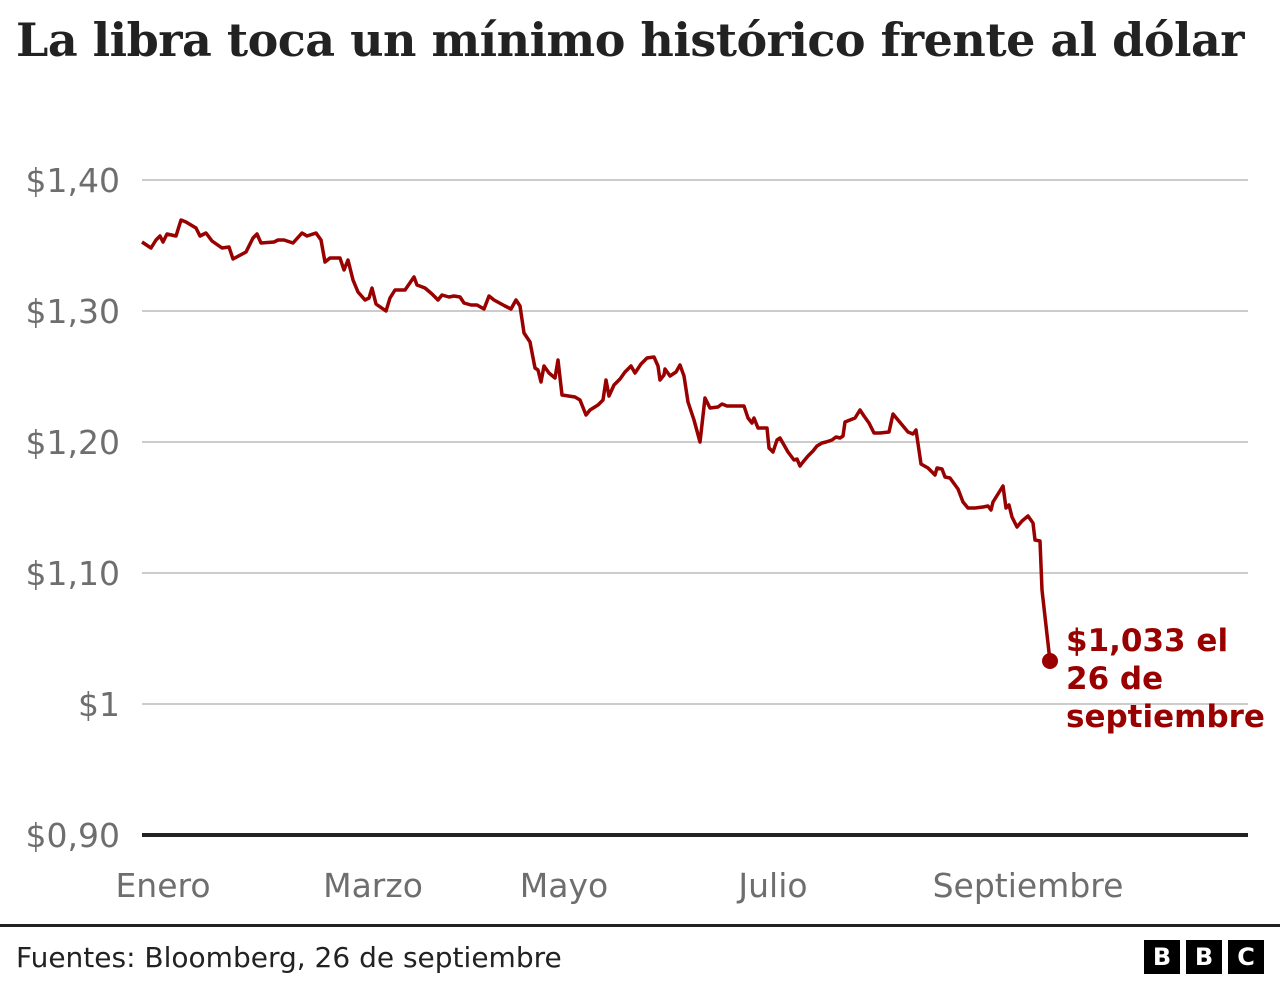  What do you see at coordinates (773, 885) in the screenshot?
I see `x-tick-label: Julio` at bounding box center [773, 885].